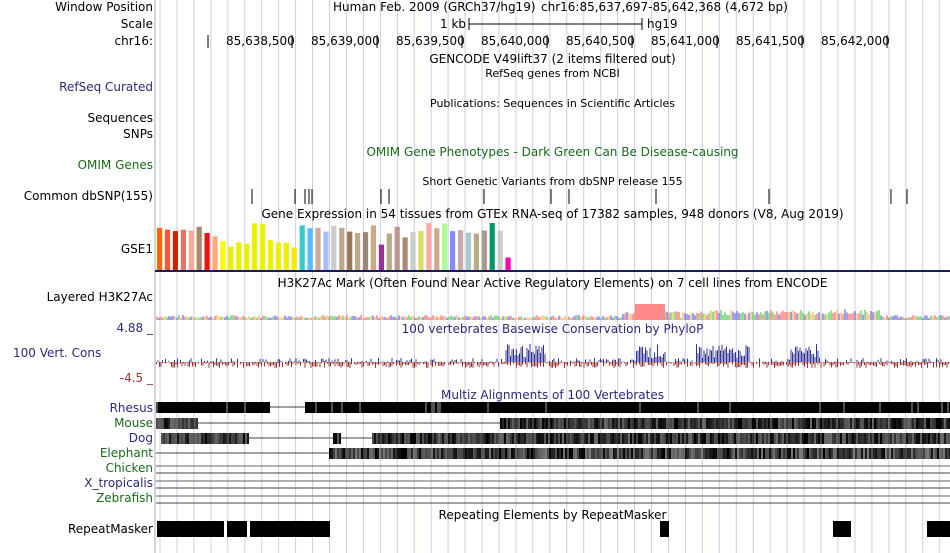  Describe the element at coordinates (553, 469) in the screenshot. I see `alignment-chicken` at that location.